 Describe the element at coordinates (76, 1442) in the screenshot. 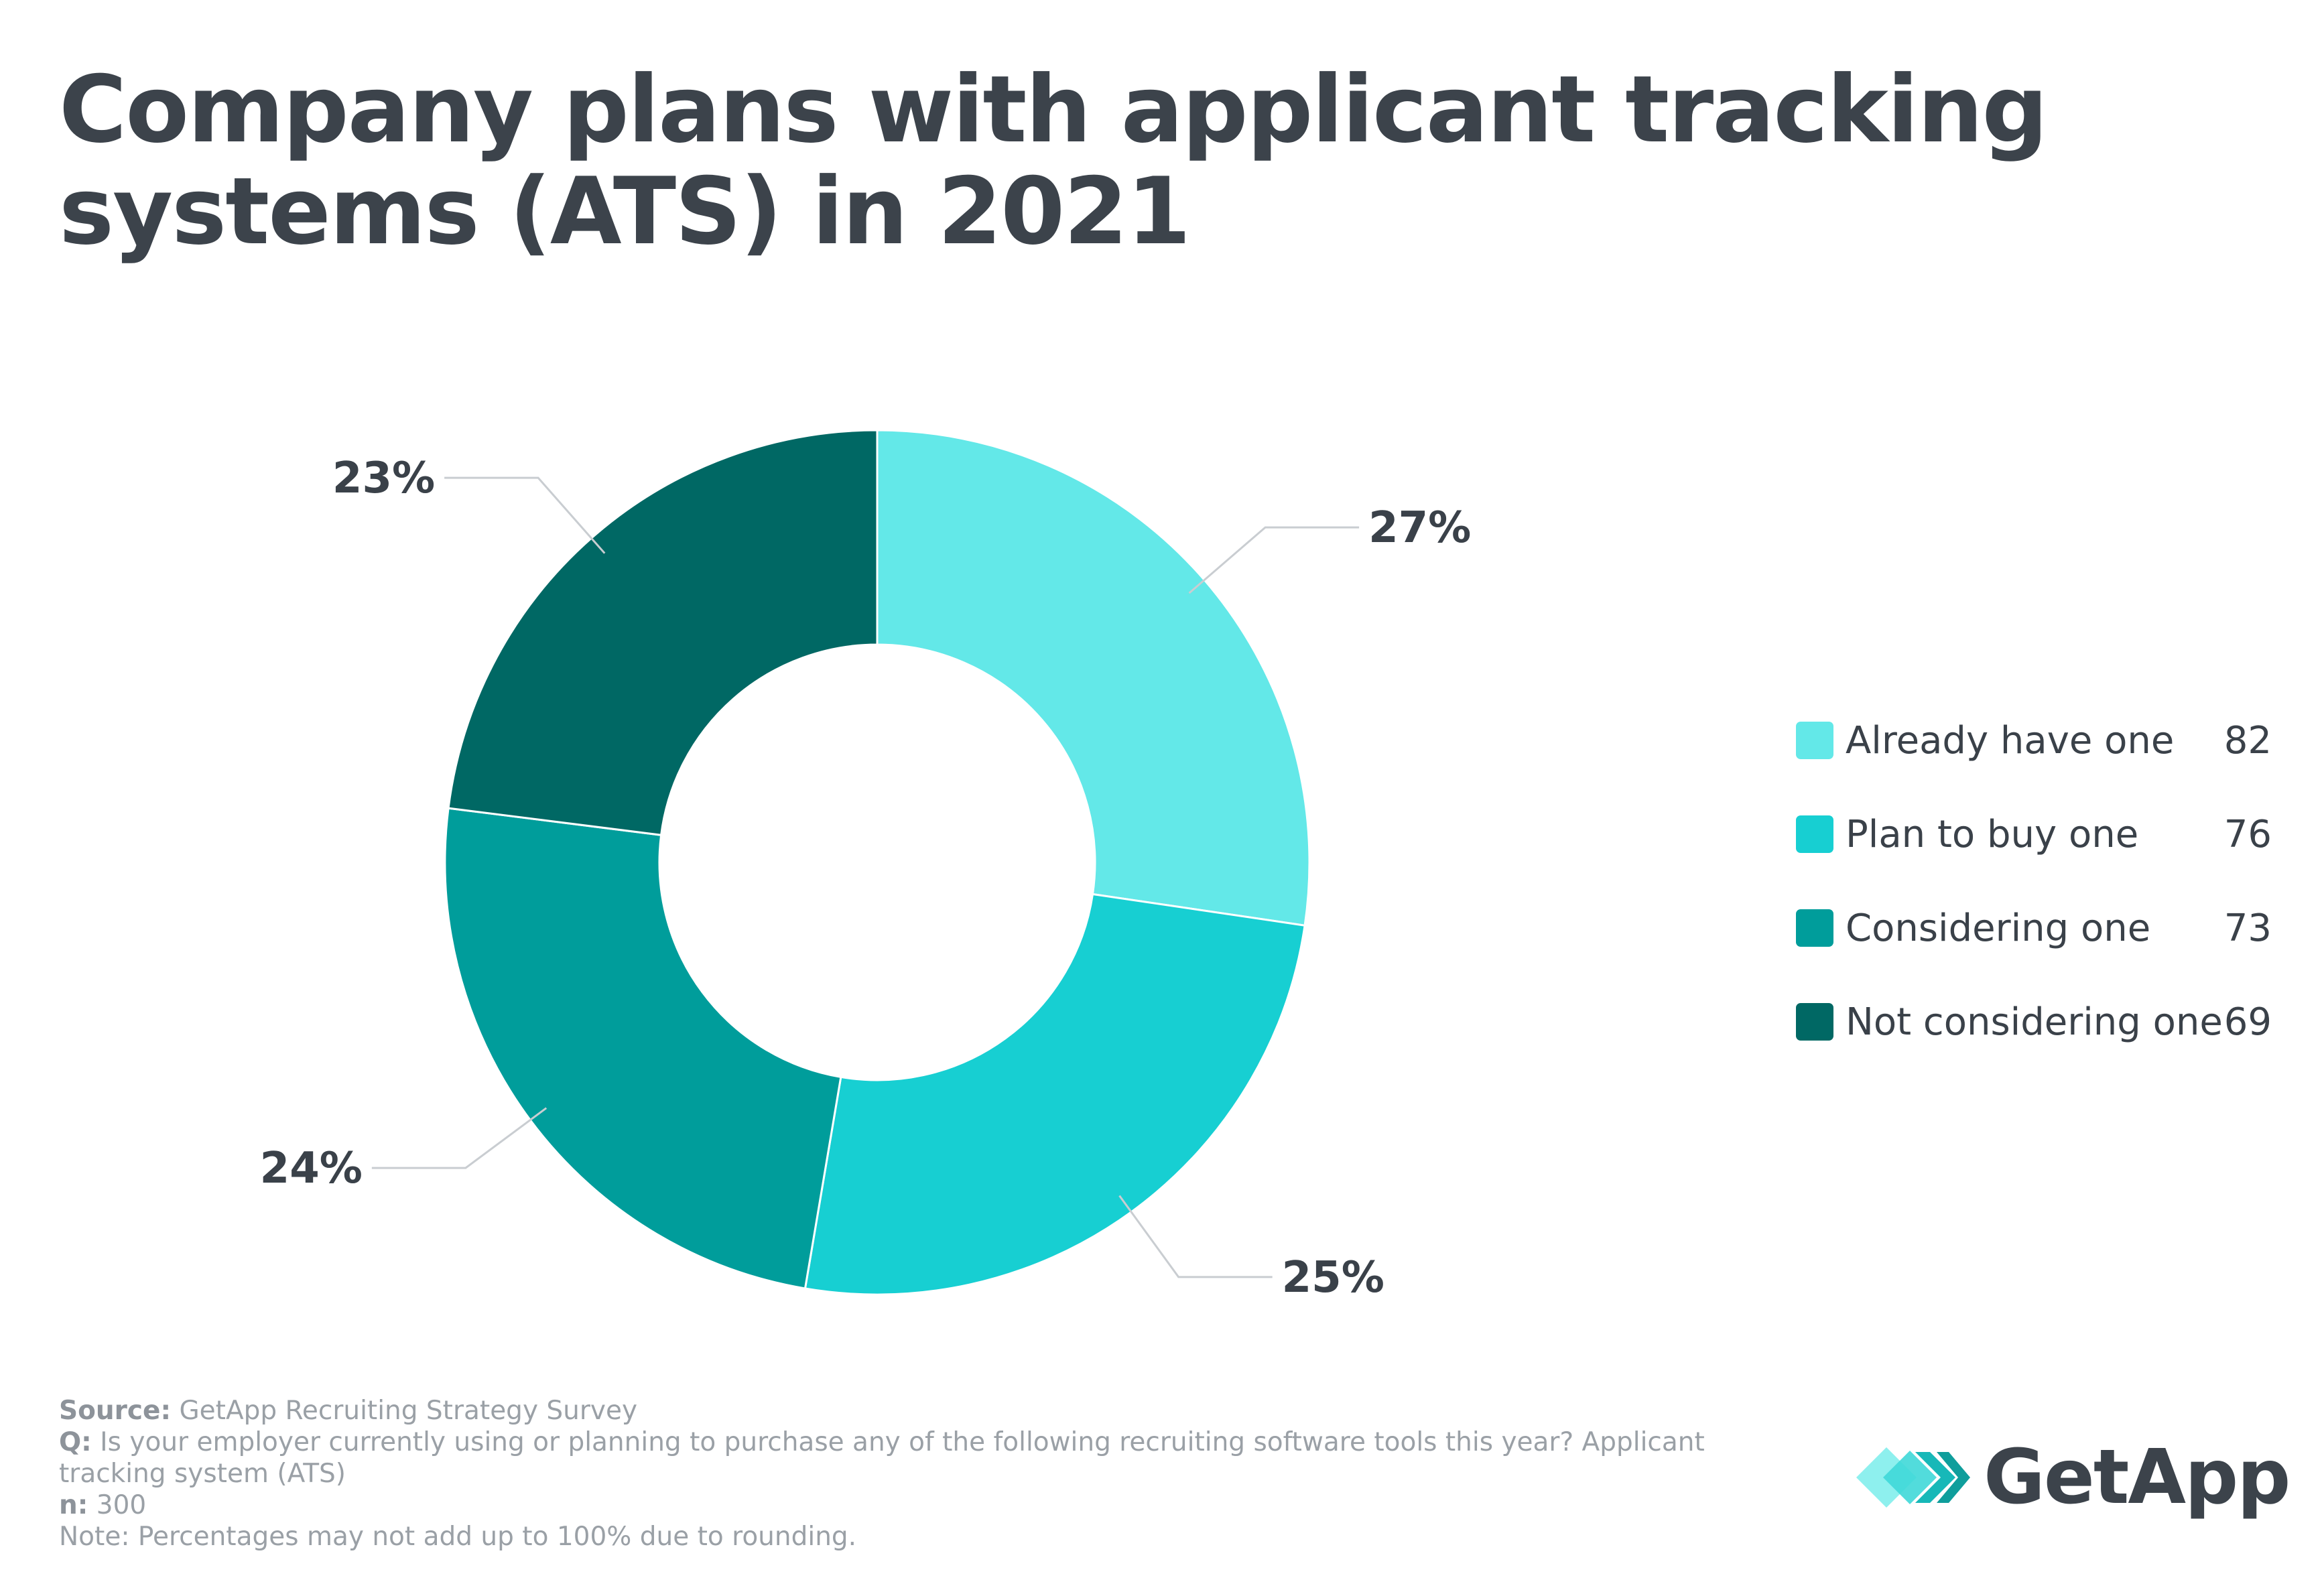

I see `question-key: Q:` at that location.